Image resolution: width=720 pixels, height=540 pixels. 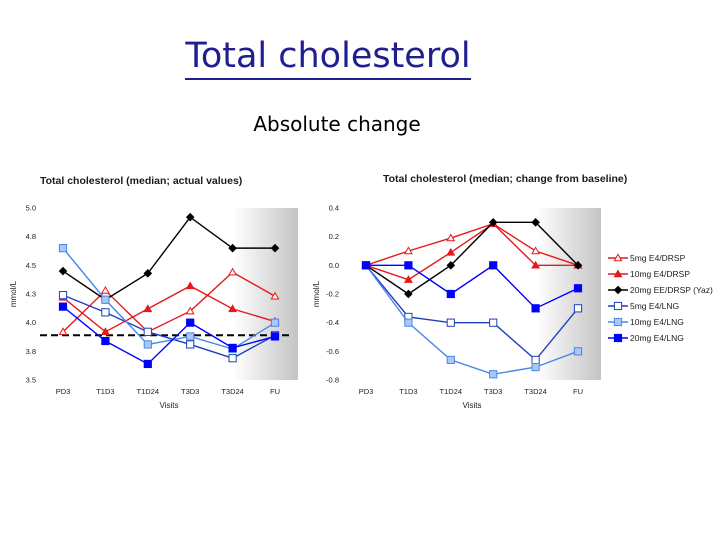 I want to click on chart2-x-tick-label: T1D24, so click(x=451, y=391).